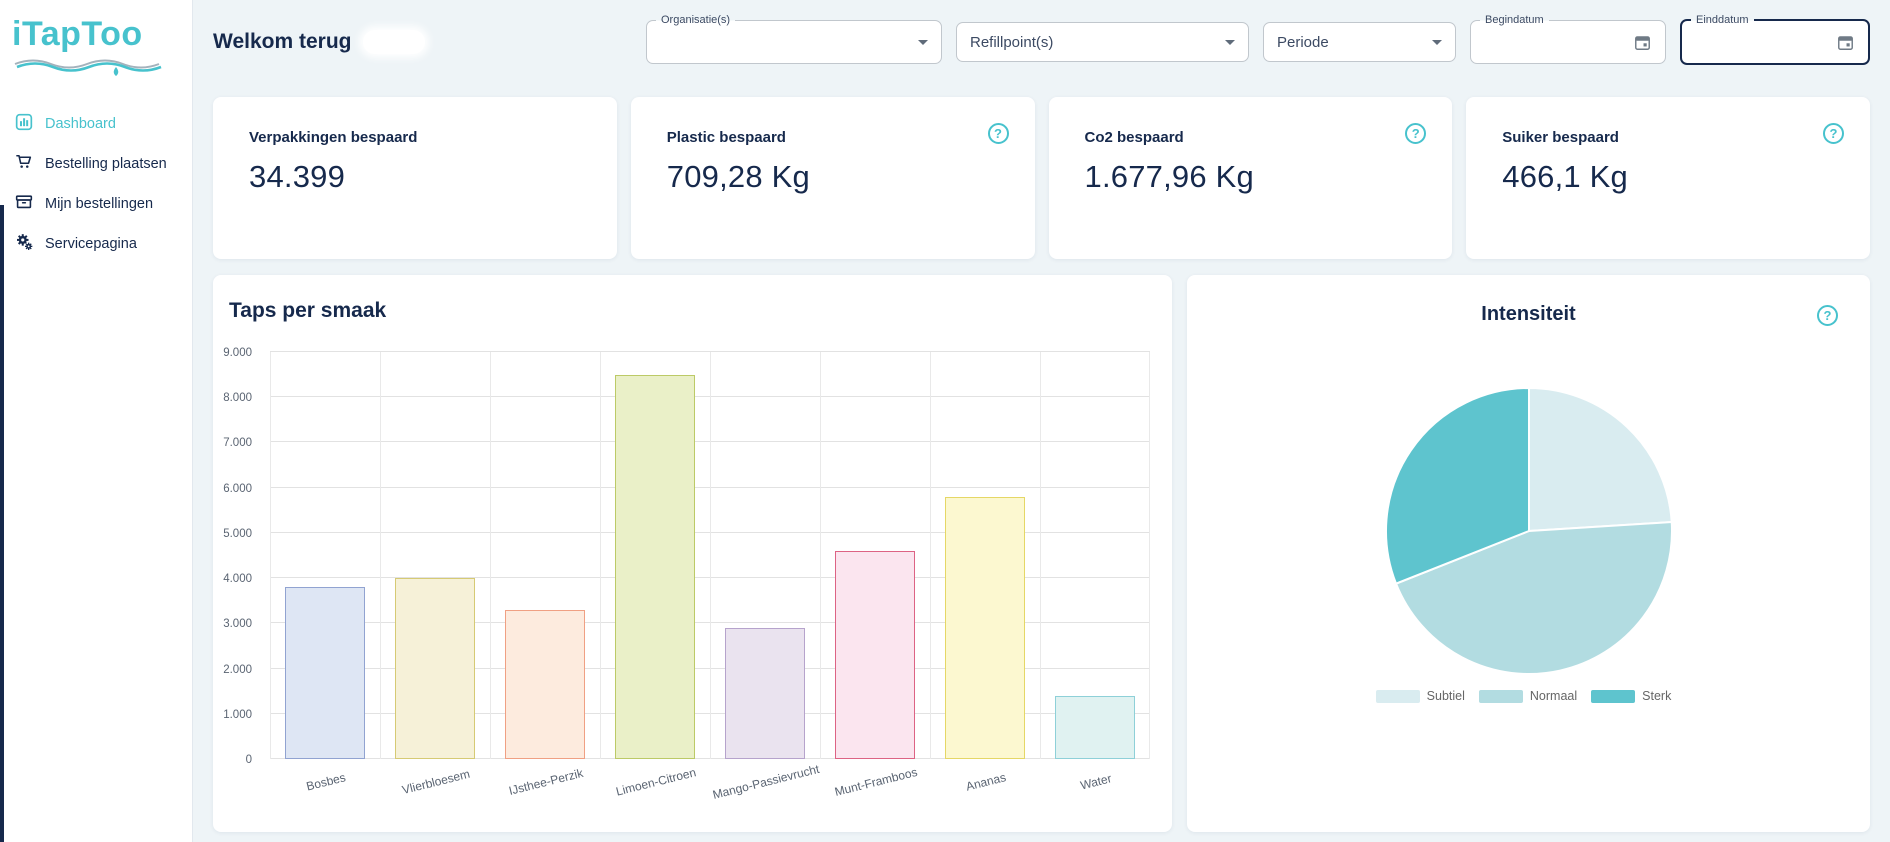 The height and width of the screenshot is (842, 1890). I want to click on pie-legend: Subtiel Normaal Sterk, so click(1528, 696).